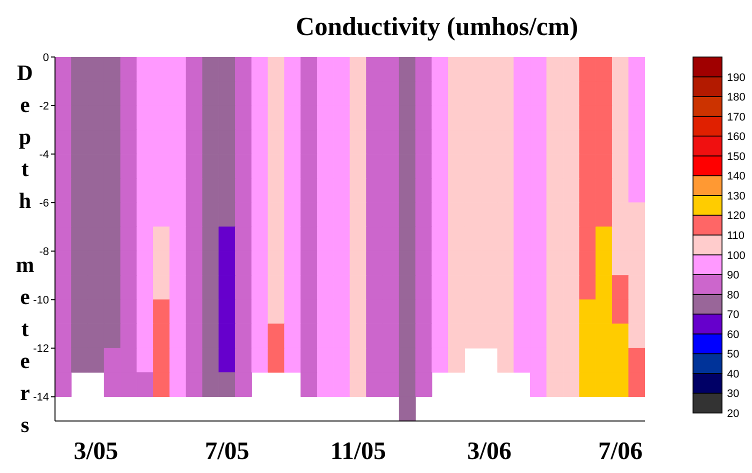 The width and height of the screenshot is (752, 473). Describe the element at coordinates (41, 398) in the screenshot. I see `y-tick-label: -14` at that location.